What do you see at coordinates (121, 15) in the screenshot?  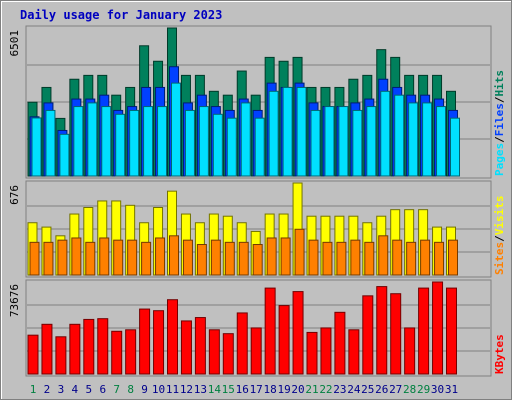 I see `chart-title: Daily usage for January 2023` at bounding box center [121, 15].